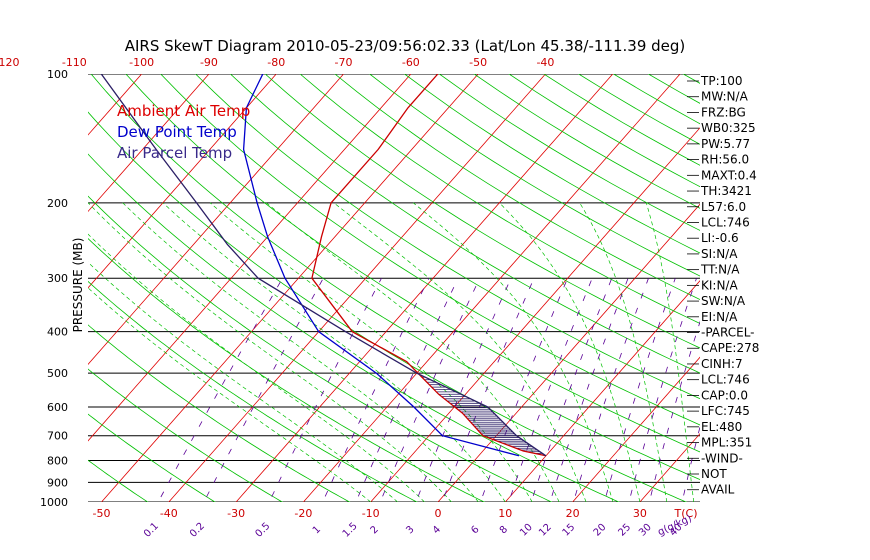 This screenshot has width=870, height=560. I want to click on mixing-ratio-label: 12, so click(545, 530).